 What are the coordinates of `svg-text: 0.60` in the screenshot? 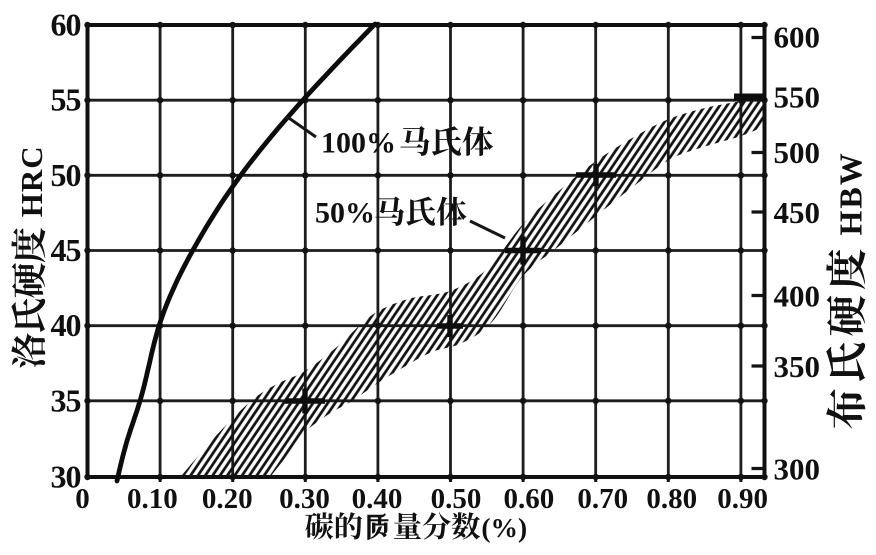 It's located at (529, 499).